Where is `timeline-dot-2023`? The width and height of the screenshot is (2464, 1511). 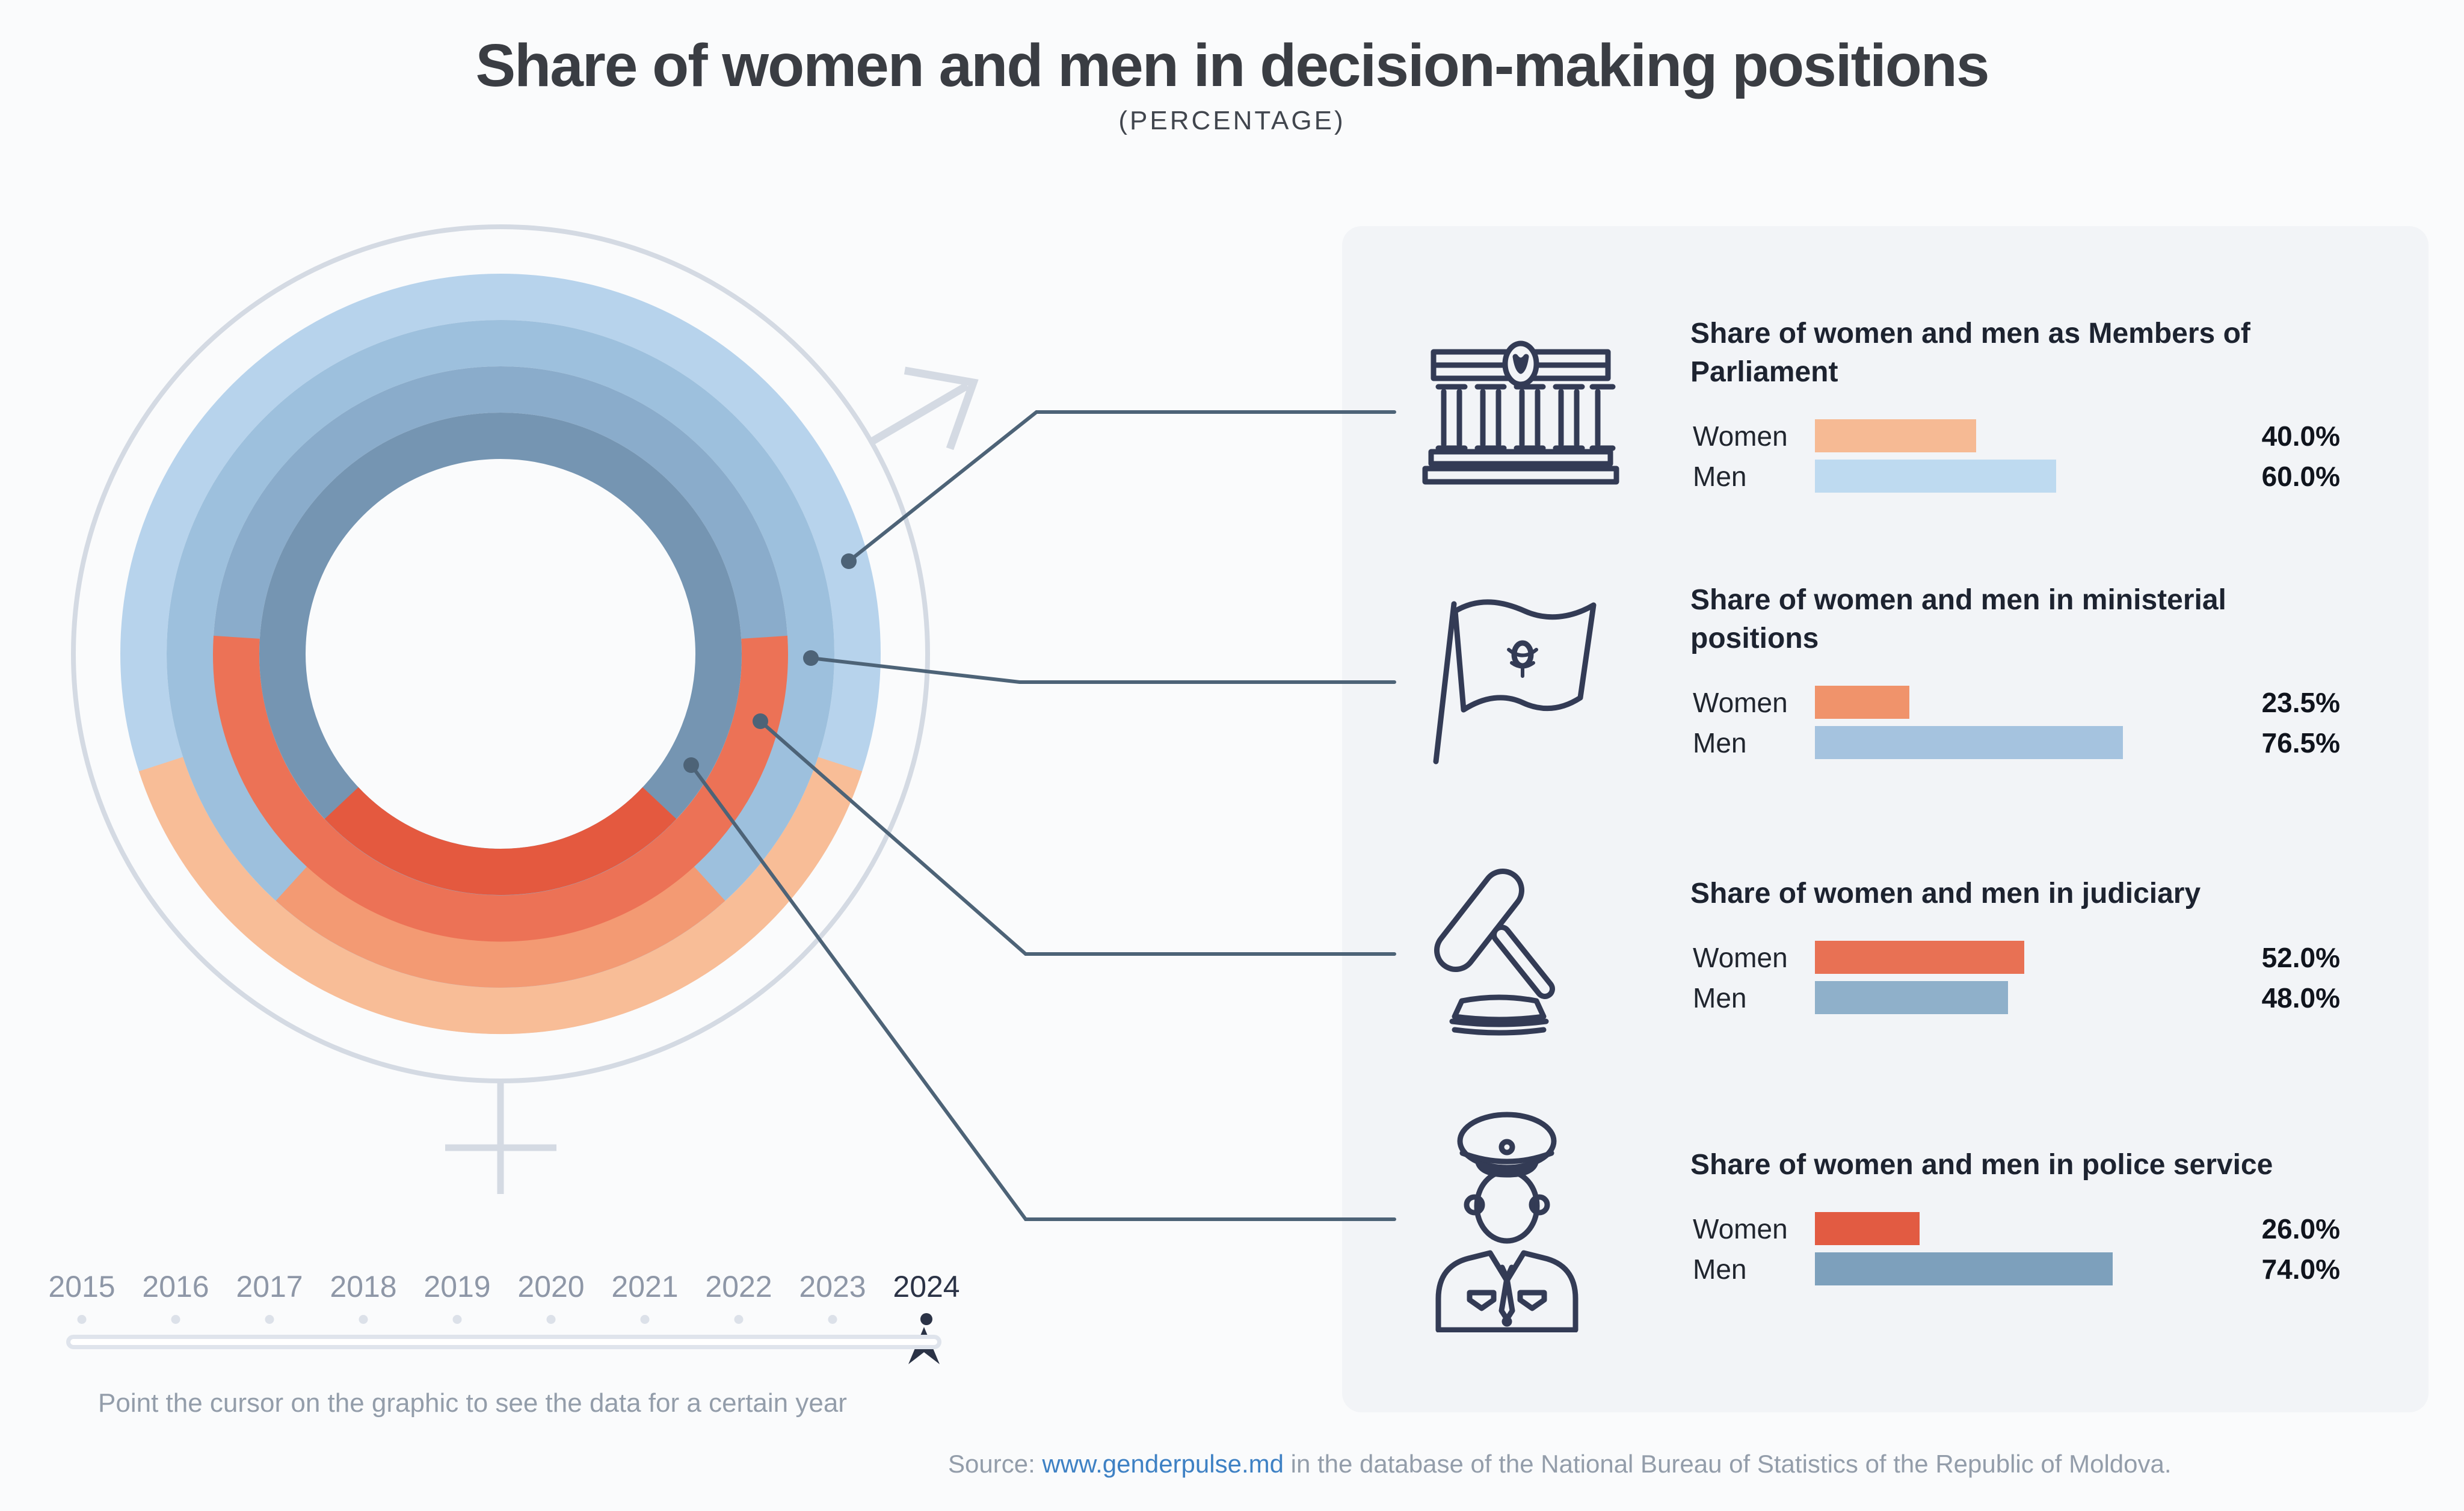 timeline-dot-2023 is located at coordinates (833, 1319).